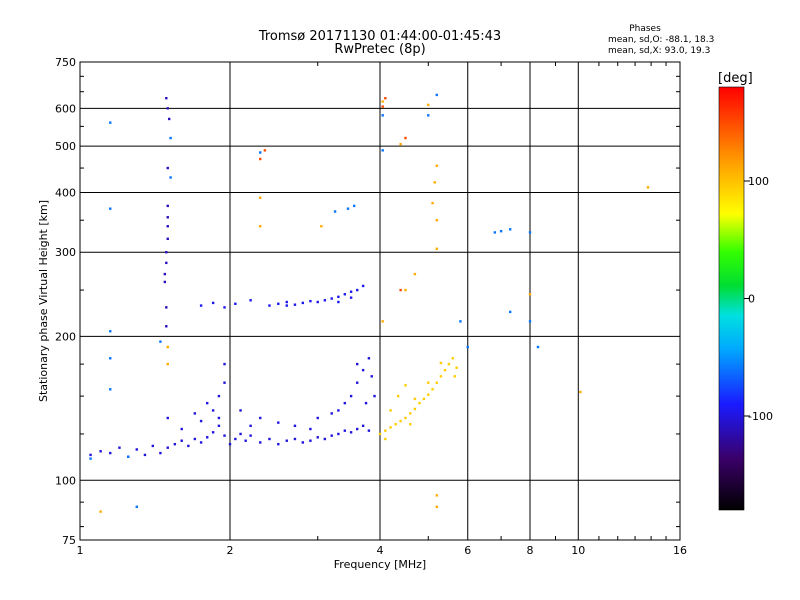 Image resolution: width=800 pixels, height=600 pixels. I want to click on x-tick-label: 2, so click(230, 550).